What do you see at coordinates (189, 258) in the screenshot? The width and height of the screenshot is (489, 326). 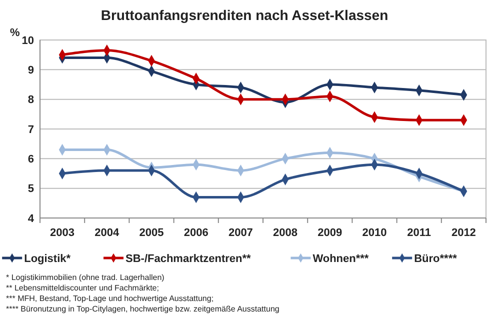 I see `legend-label: SB-/Fachmarktzentren**` at bounding box center [189, 258].